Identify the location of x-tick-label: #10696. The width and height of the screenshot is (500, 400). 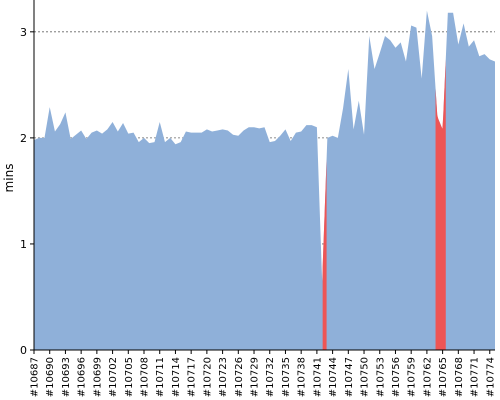
(82, 377).